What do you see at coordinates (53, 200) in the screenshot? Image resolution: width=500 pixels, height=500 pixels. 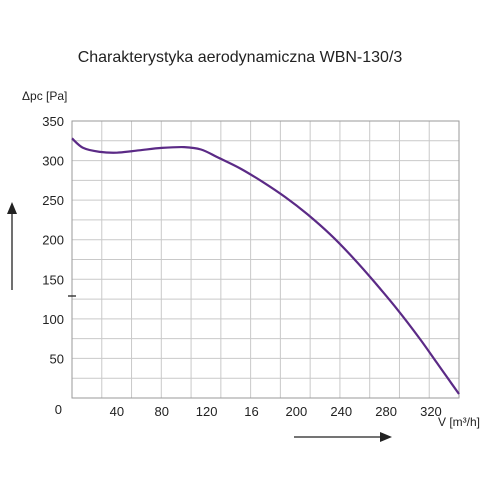 I see `y-tick-label: 250` at bounding box center [53, 200].